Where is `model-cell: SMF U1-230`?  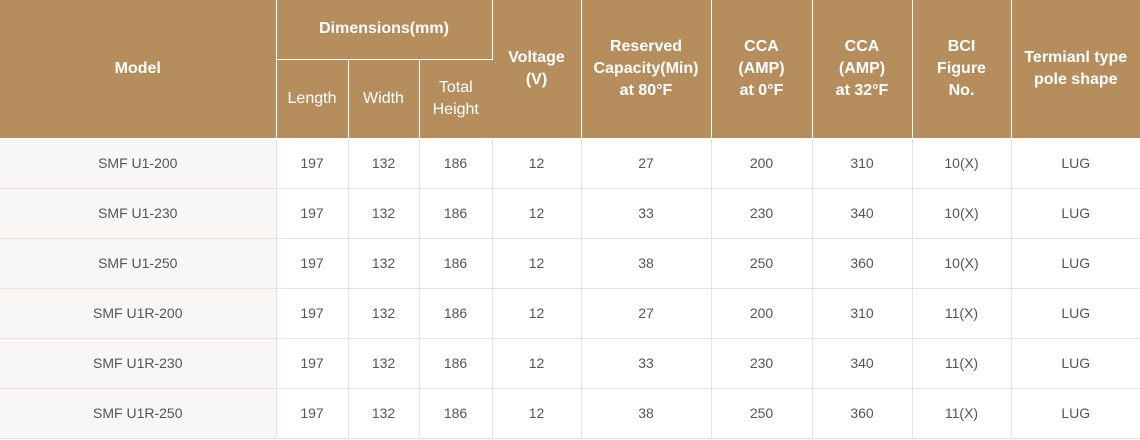
model-cell: SMF U1-230 is located at coordinates (138, 213).